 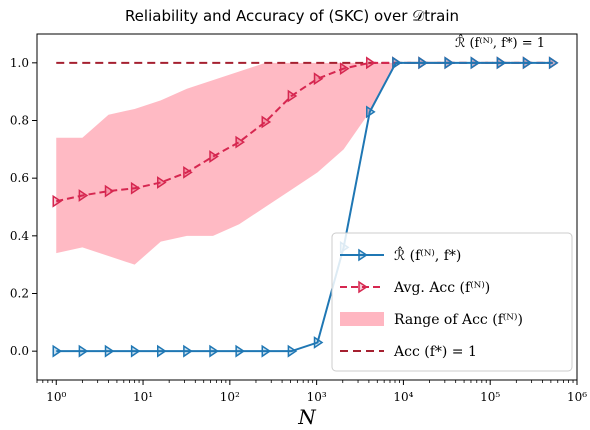 What do you see at coordinates (19, 178) in the screenshot?
I see `y-tick-label: 0.6` at bounding box center [19, 178].